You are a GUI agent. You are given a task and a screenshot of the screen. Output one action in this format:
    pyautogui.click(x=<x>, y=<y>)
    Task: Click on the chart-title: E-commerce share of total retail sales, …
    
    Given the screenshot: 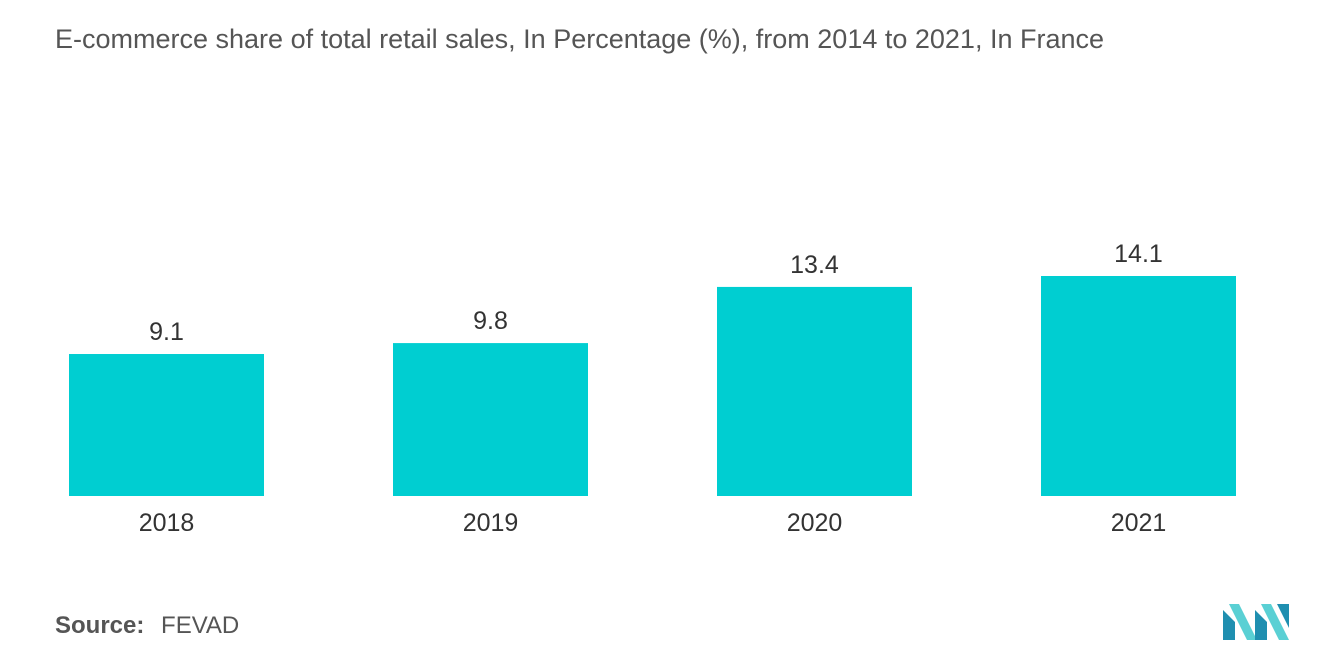 What is the action you would take?
    pyautogui.click(x=579, y=39)
    